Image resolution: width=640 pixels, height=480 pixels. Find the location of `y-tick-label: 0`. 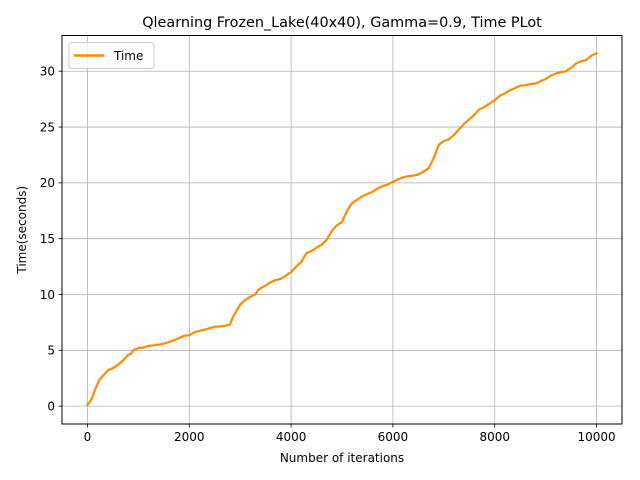

y-tick-label: 0 is located at coordinates (51, 406).